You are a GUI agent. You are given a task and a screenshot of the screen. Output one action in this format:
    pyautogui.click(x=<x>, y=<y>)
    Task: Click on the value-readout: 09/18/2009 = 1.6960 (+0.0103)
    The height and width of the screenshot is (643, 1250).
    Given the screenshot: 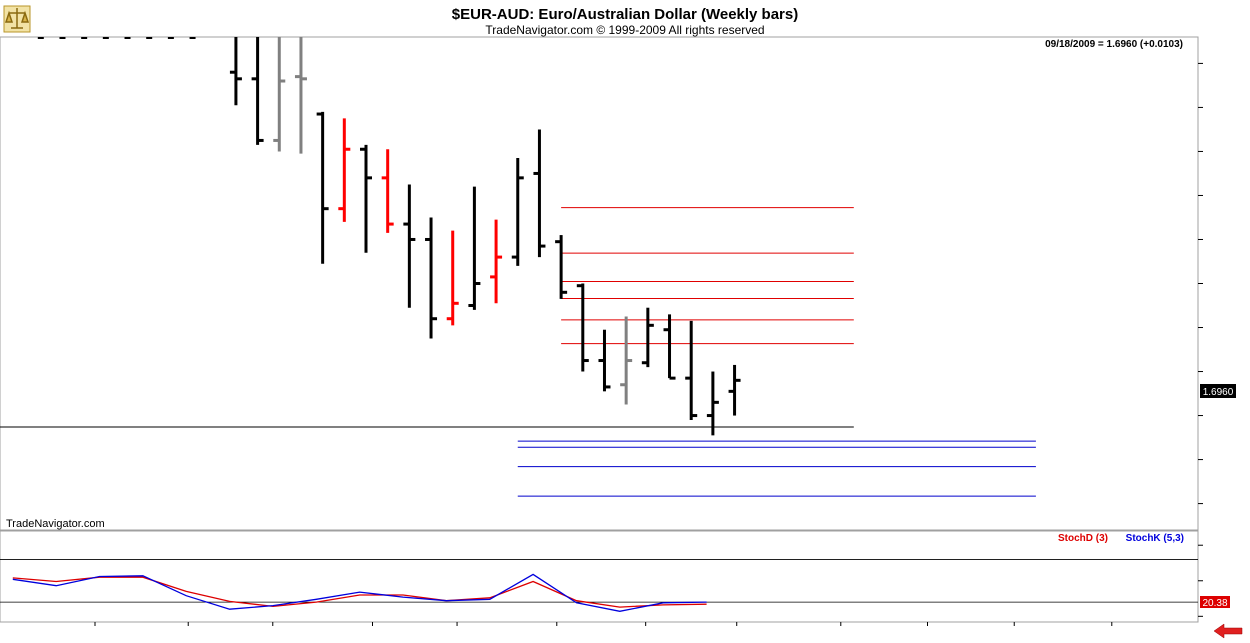 What is the action you would take?
    pyautogui.click(x=1114, y=44)
    